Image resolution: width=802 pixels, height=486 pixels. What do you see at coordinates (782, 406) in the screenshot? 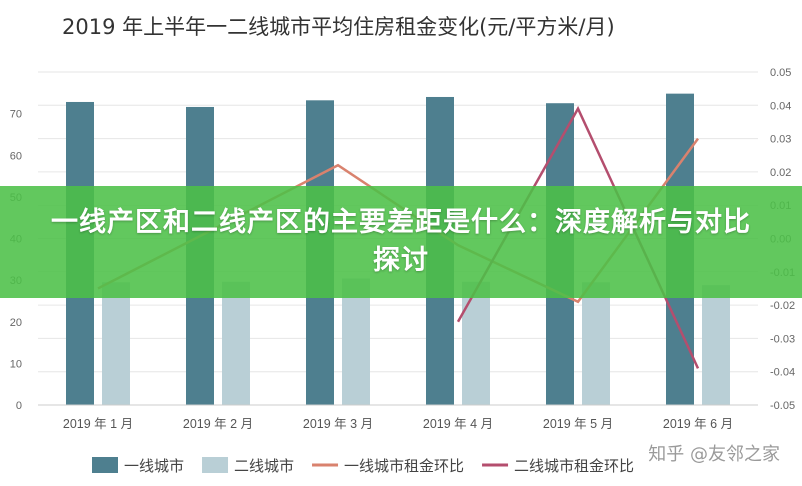
I see `y-right-tick-label: -0.05` at bounding box center [782, 406].